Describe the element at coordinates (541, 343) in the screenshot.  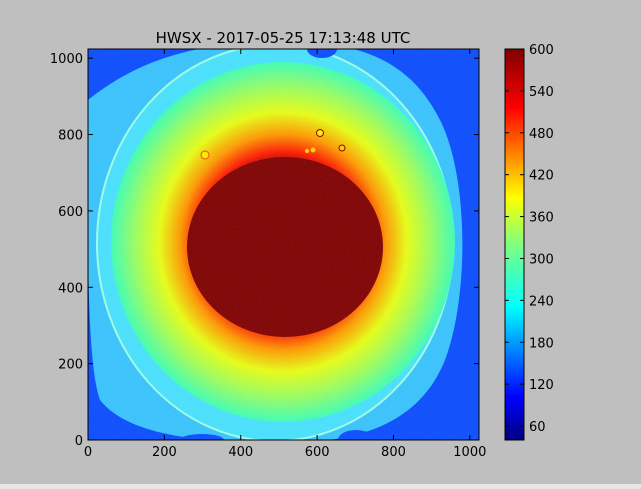
I see `colorbar-tick-label: 180` at that location.